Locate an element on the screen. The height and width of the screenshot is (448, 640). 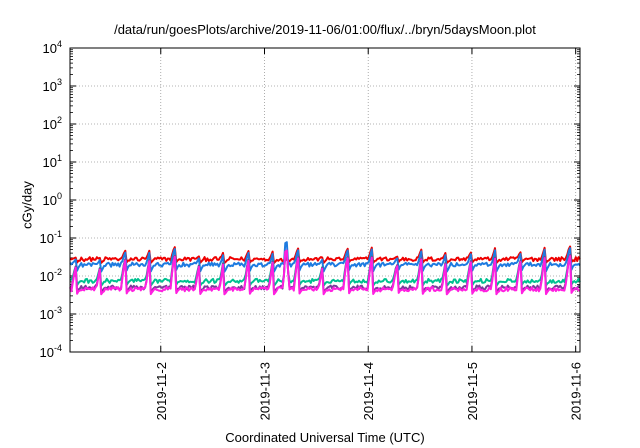
x-tick-label: 2019-11-4 is located at coordinates (368, 391).